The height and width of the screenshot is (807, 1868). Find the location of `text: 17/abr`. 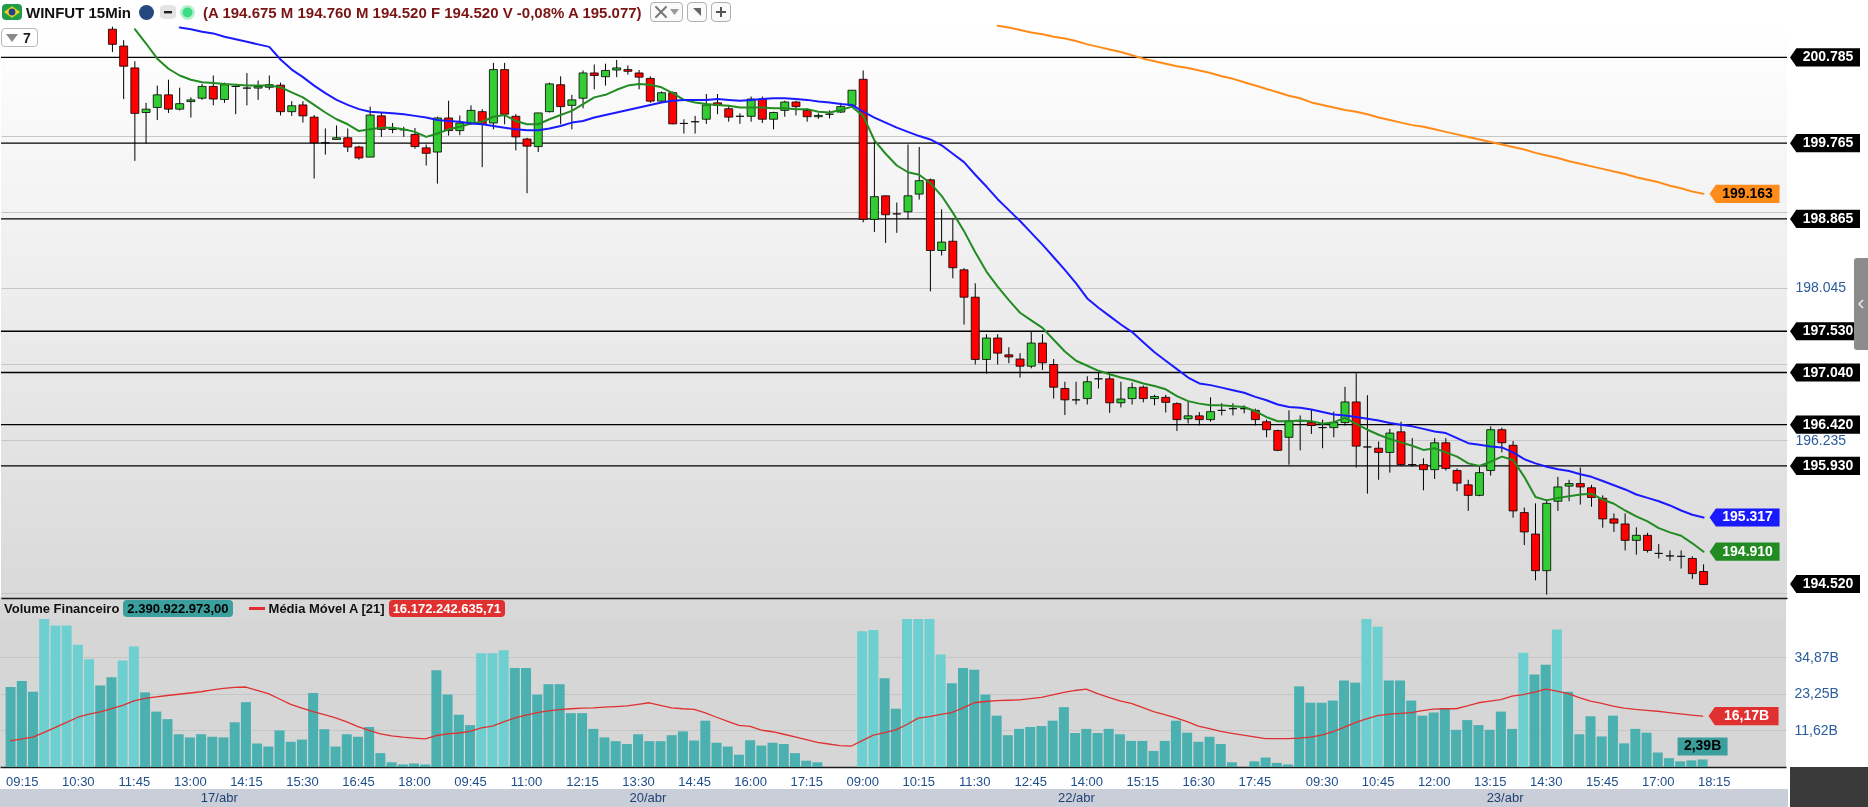

text: 17/abr is located at coordinates (219, 797).